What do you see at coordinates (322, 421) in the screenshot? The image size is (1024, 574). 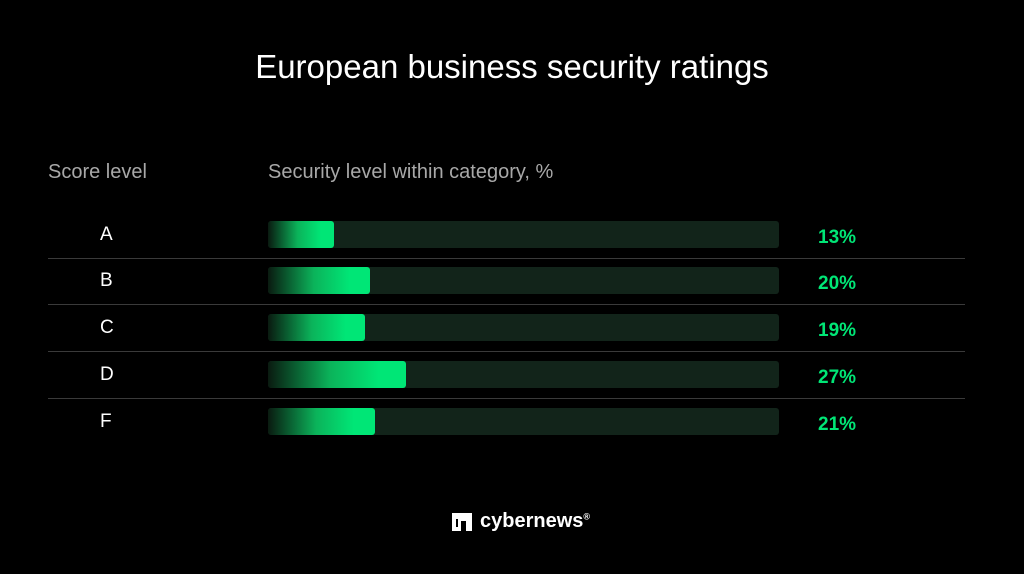 I see `bar-f` at bounding box center [322, 421].